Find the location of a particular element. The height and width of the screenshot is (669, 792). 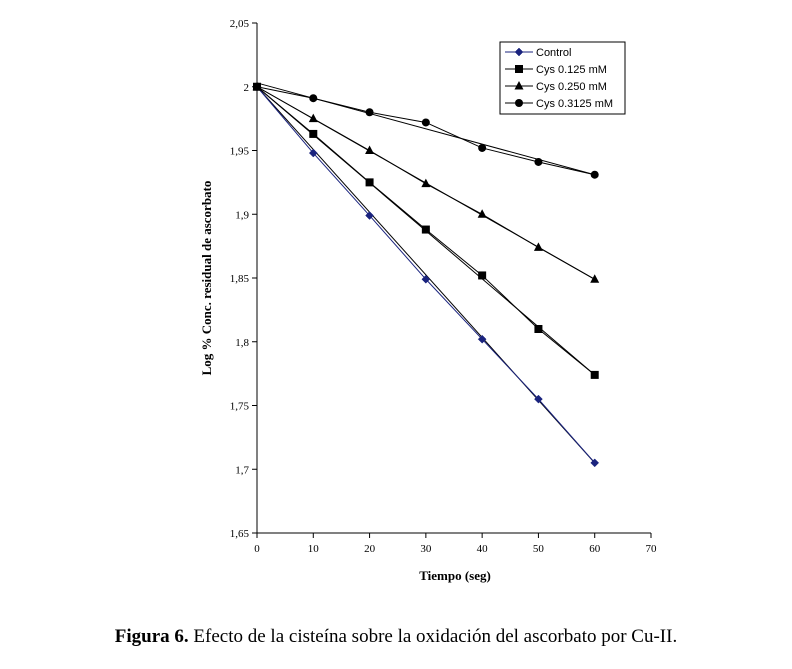

x-tick-label: 10 is located at coordinates (314, 549).